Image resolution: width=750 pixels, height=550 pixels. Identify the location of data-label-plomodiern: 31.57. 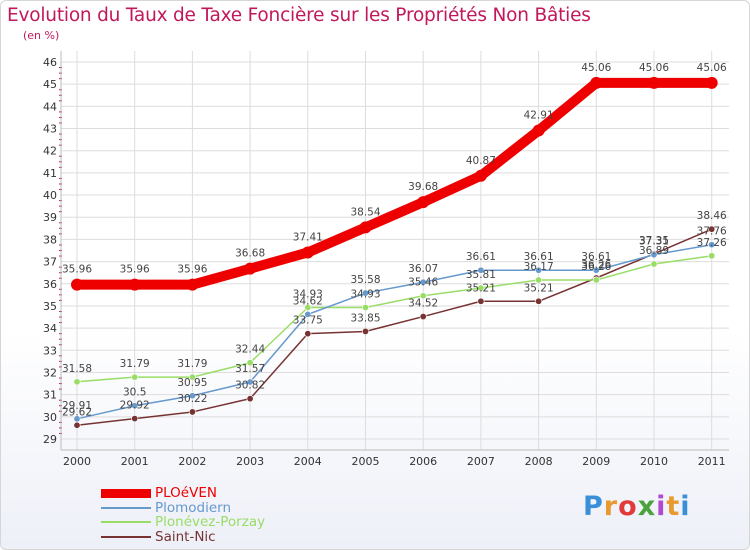
(250, 369).